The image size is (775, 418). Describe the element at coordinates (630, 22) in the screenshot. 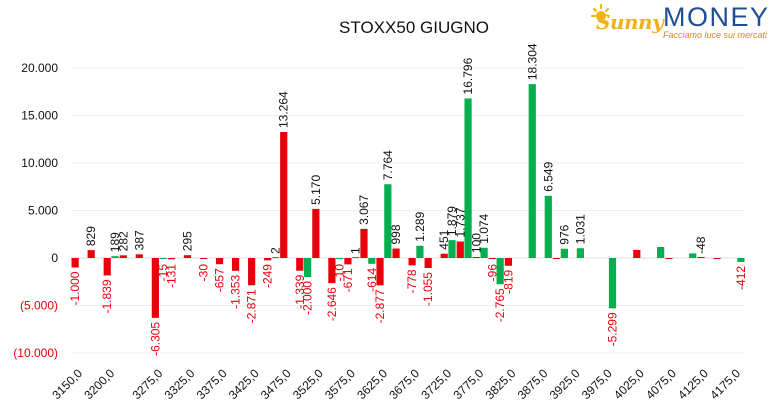

I see `logo-brand-left: Sunny` at that location.